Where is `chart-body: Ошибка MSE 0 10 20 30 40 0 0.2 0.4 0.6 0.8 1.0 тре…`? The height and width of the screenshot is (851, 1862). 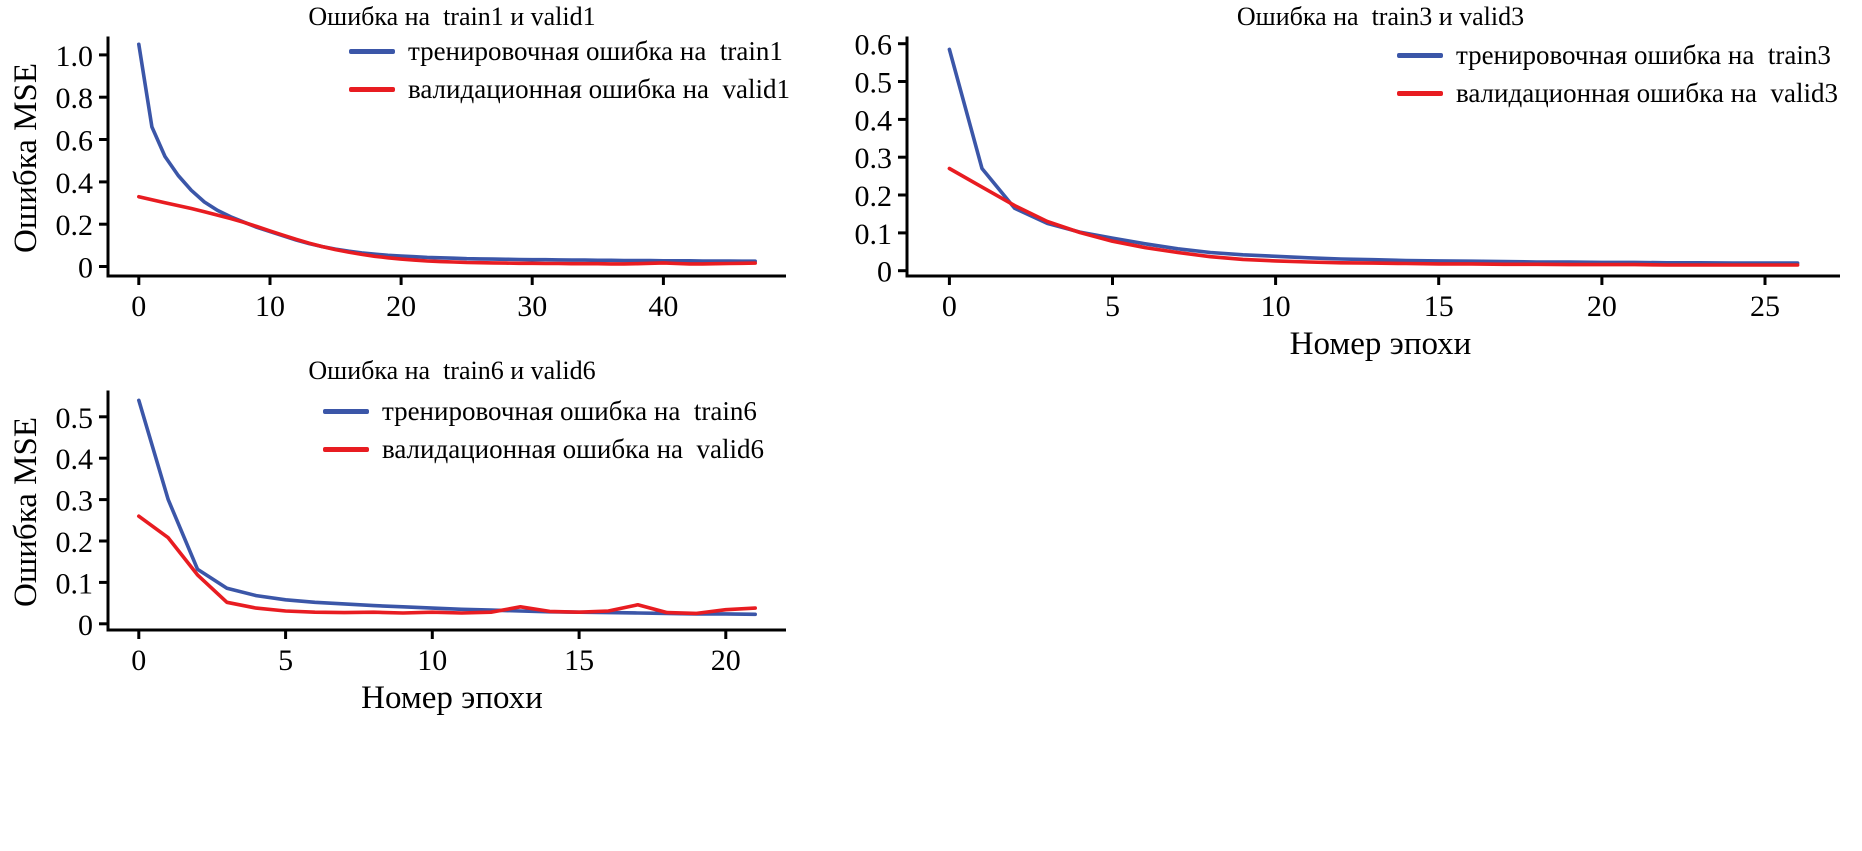 chart-body: Ошибка MSE 0 10 20 30 40 0 0.2 0.4 0.6 0.8 1.0 тре… is located at coordinates (402, 177).